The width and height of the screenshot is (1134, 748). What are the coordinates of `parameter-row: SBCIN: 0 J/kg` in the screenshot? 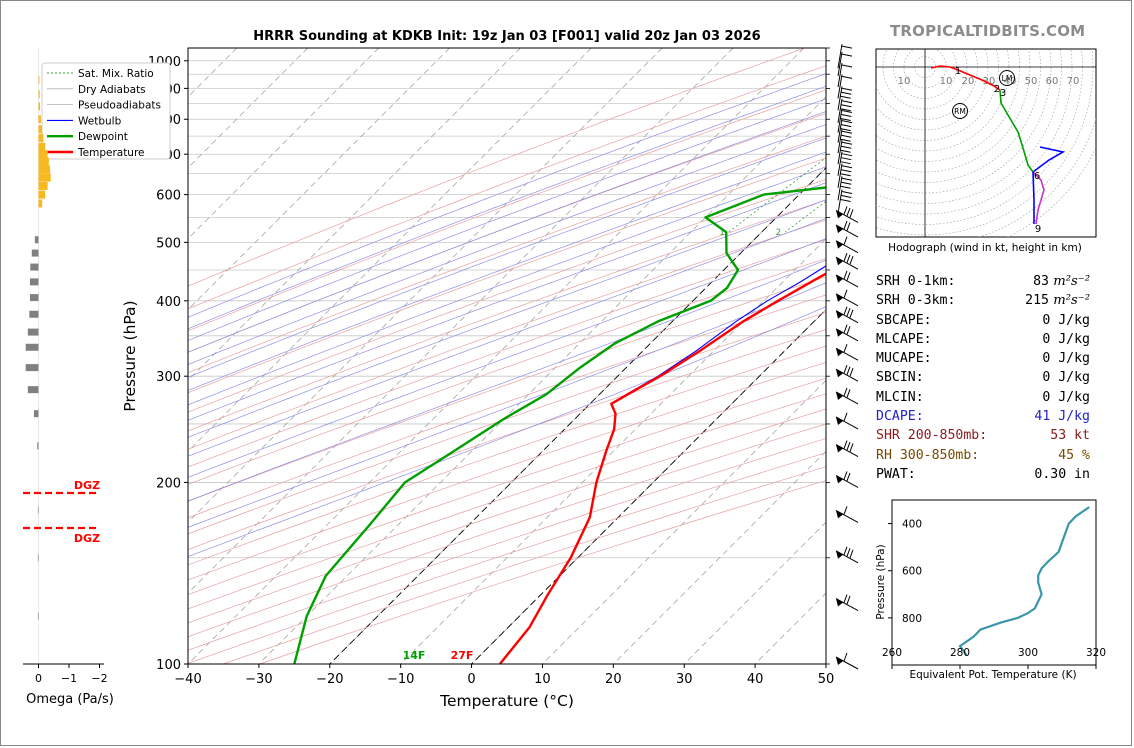 It's located at (983, 377).